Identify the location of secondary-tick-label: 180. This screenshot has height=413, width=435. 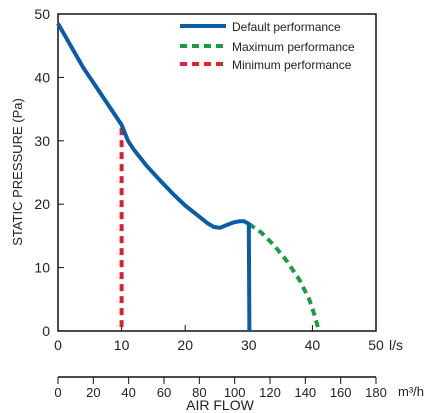
(376, 392).